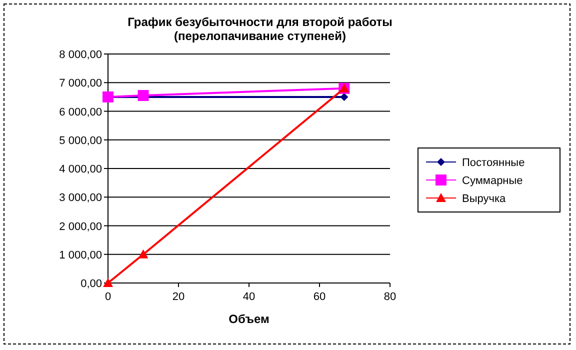 The height and width of the screenshot is (350, 576). I want to click on x-tick-label: 40, so click(249, 297).